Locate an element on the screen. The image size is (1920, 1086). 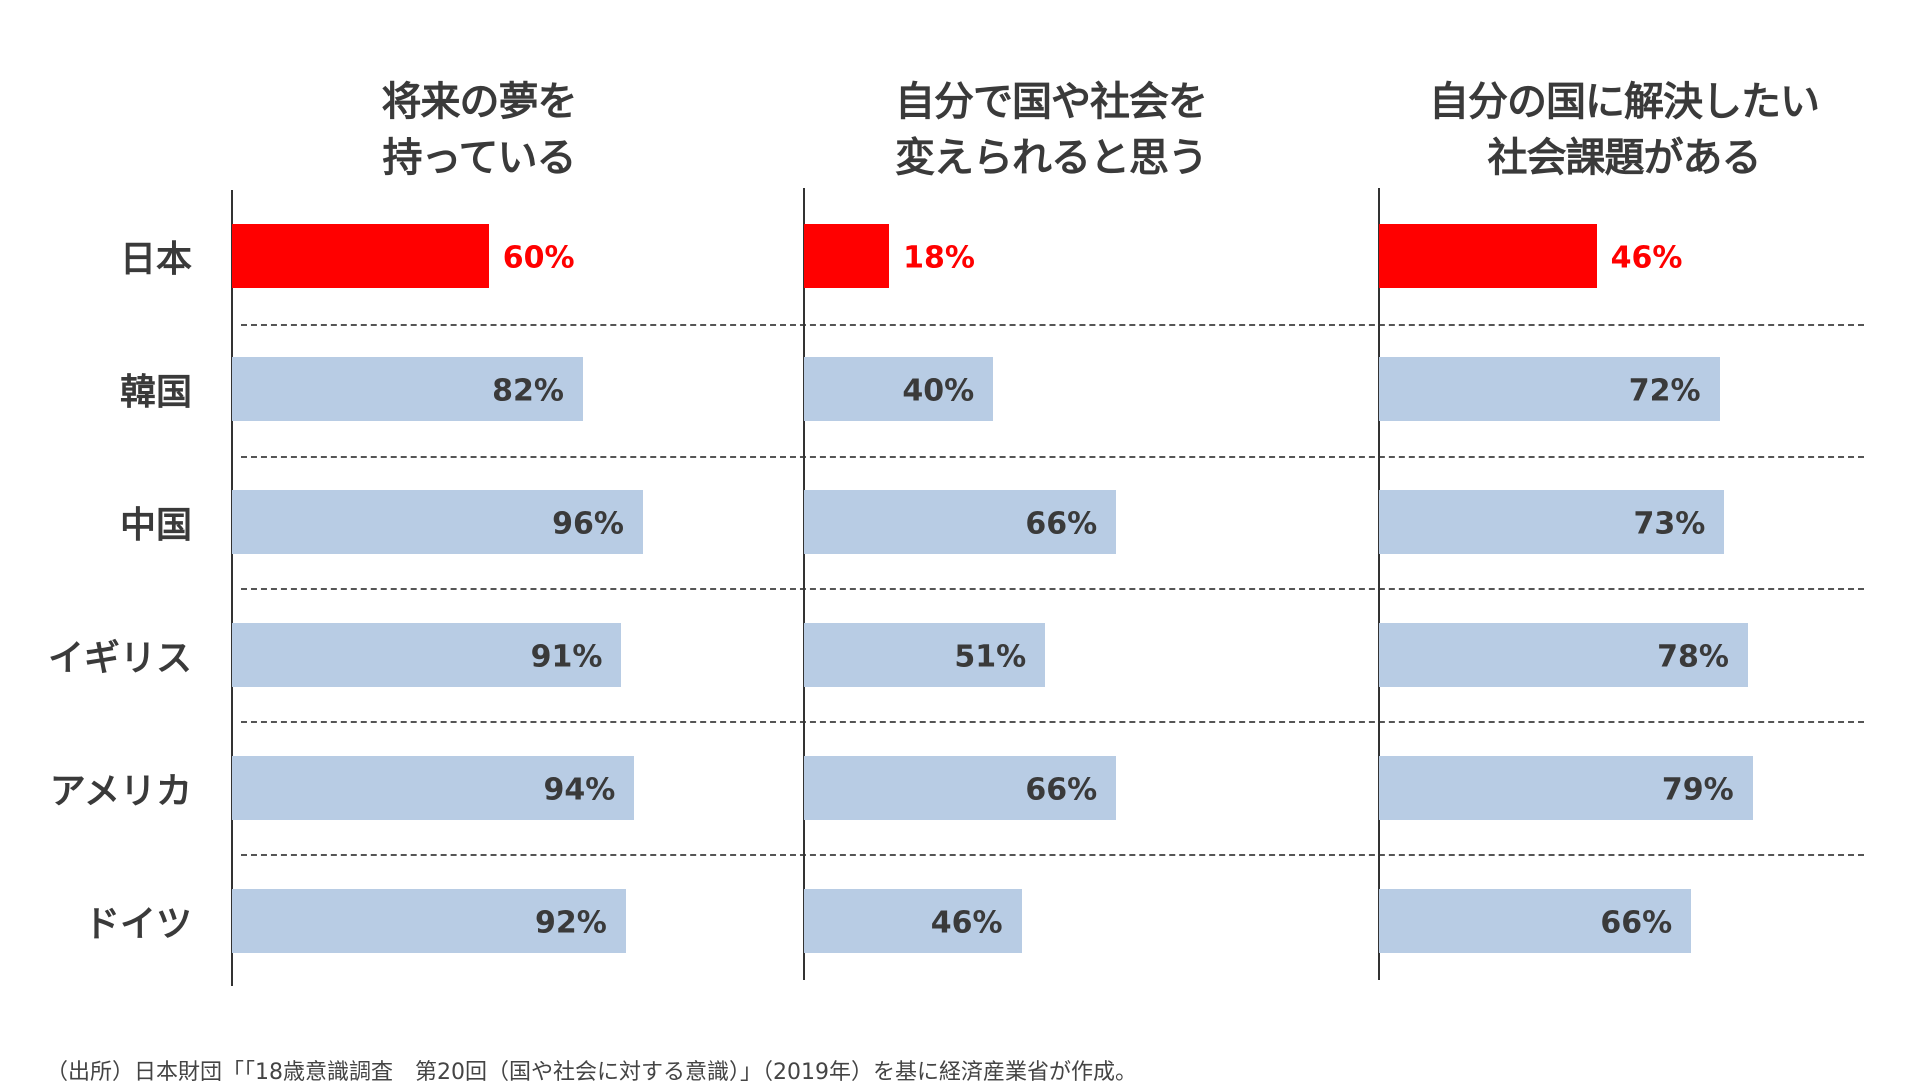
data-label: 91% is located at coordinates (566, 657).